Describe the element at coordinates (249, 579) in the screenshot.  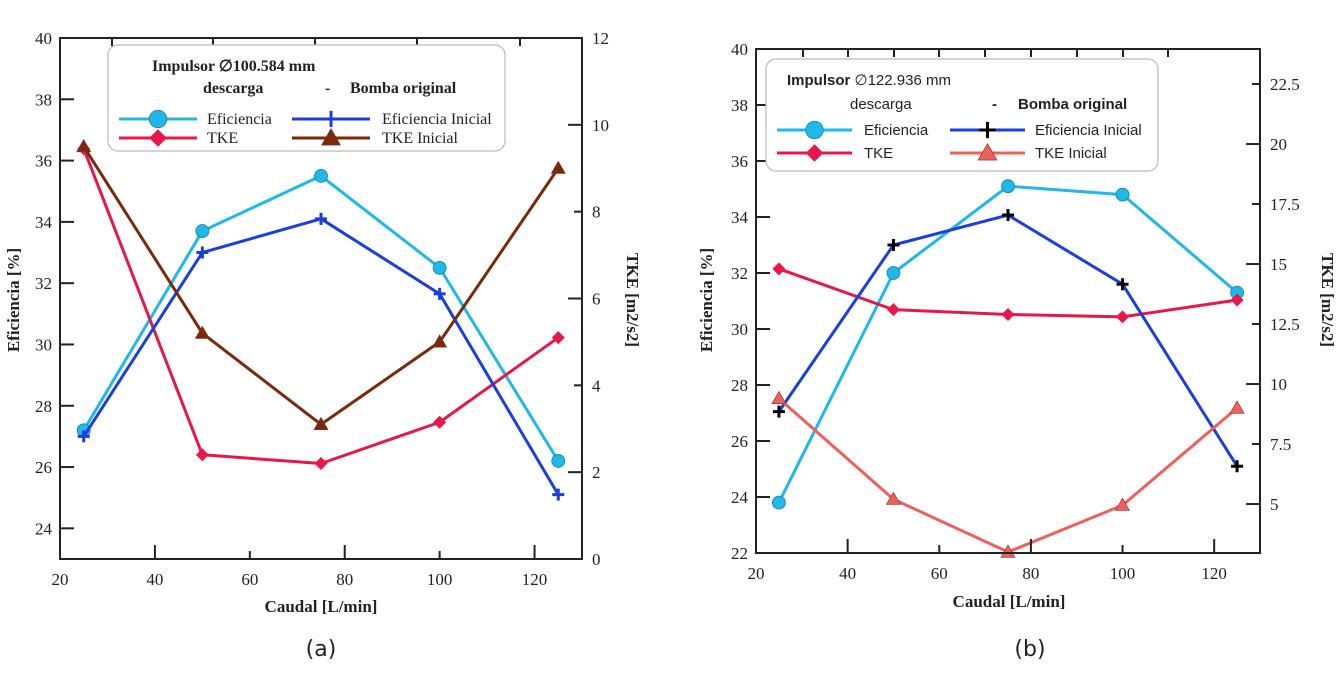
I see `x-tick-label: 60` at that location.